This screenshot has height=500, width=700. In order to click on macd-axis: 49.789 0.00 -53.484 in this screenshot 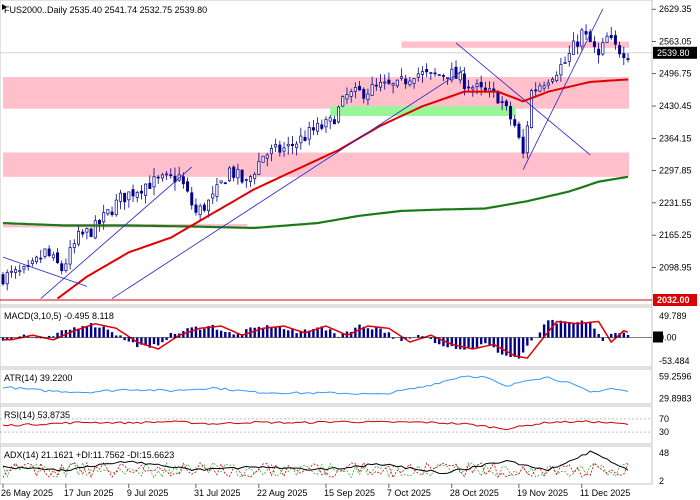, I will do `click(671, 338)`.